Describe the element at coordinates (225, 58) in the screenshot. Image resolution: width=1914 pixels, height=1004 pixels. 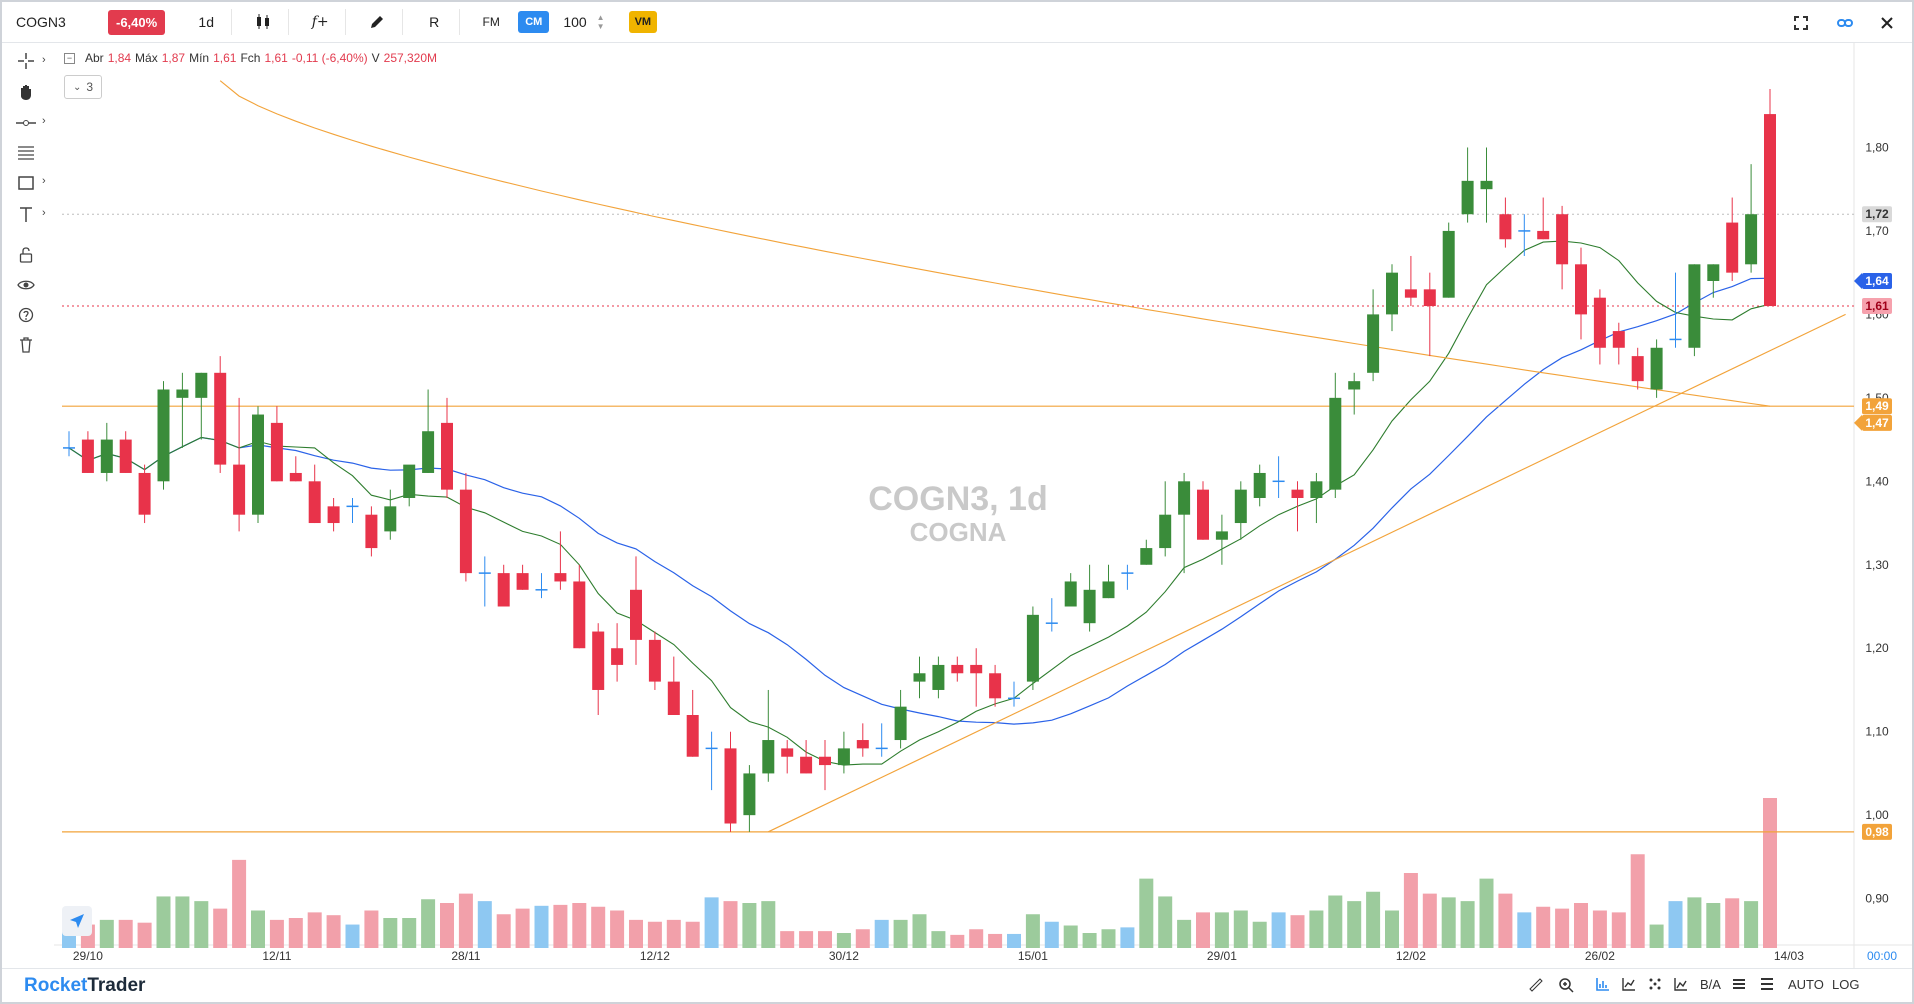
I see `low-value: 1,61` at that location.